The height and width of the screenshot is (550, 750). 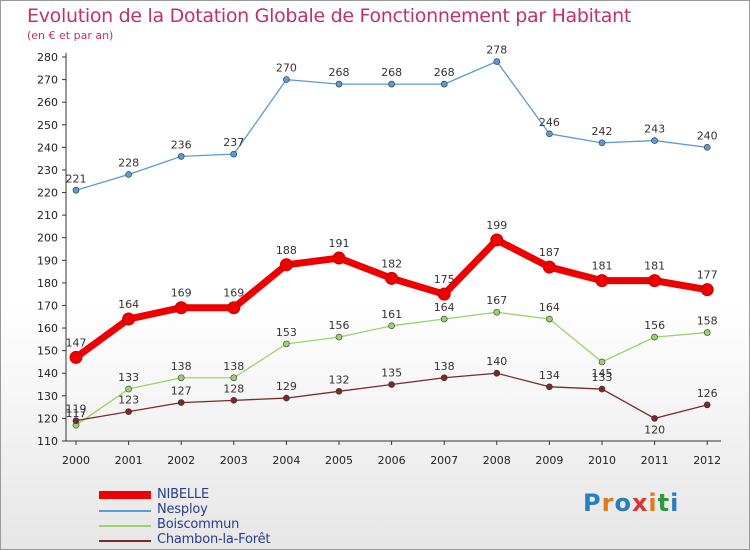 What do you see at coordinates (125, 541) in the screenshot?
I see `legend-swatch-chambon-la-for-t` at bounding box center [125, 541].